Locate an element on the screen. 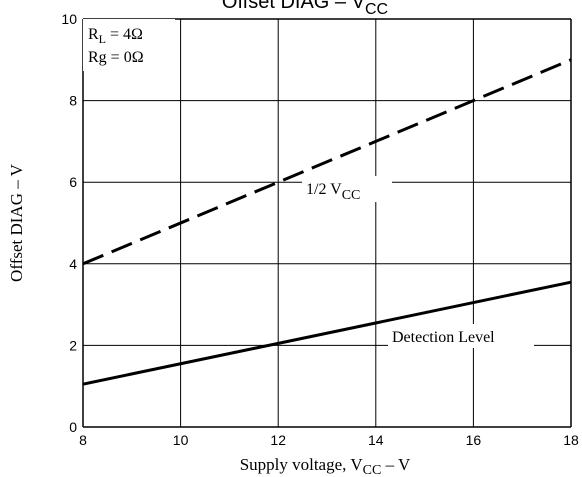 This screenshot has height=477, width=582. y-tick-label-6: 6 is located at coordinates (73, 182).